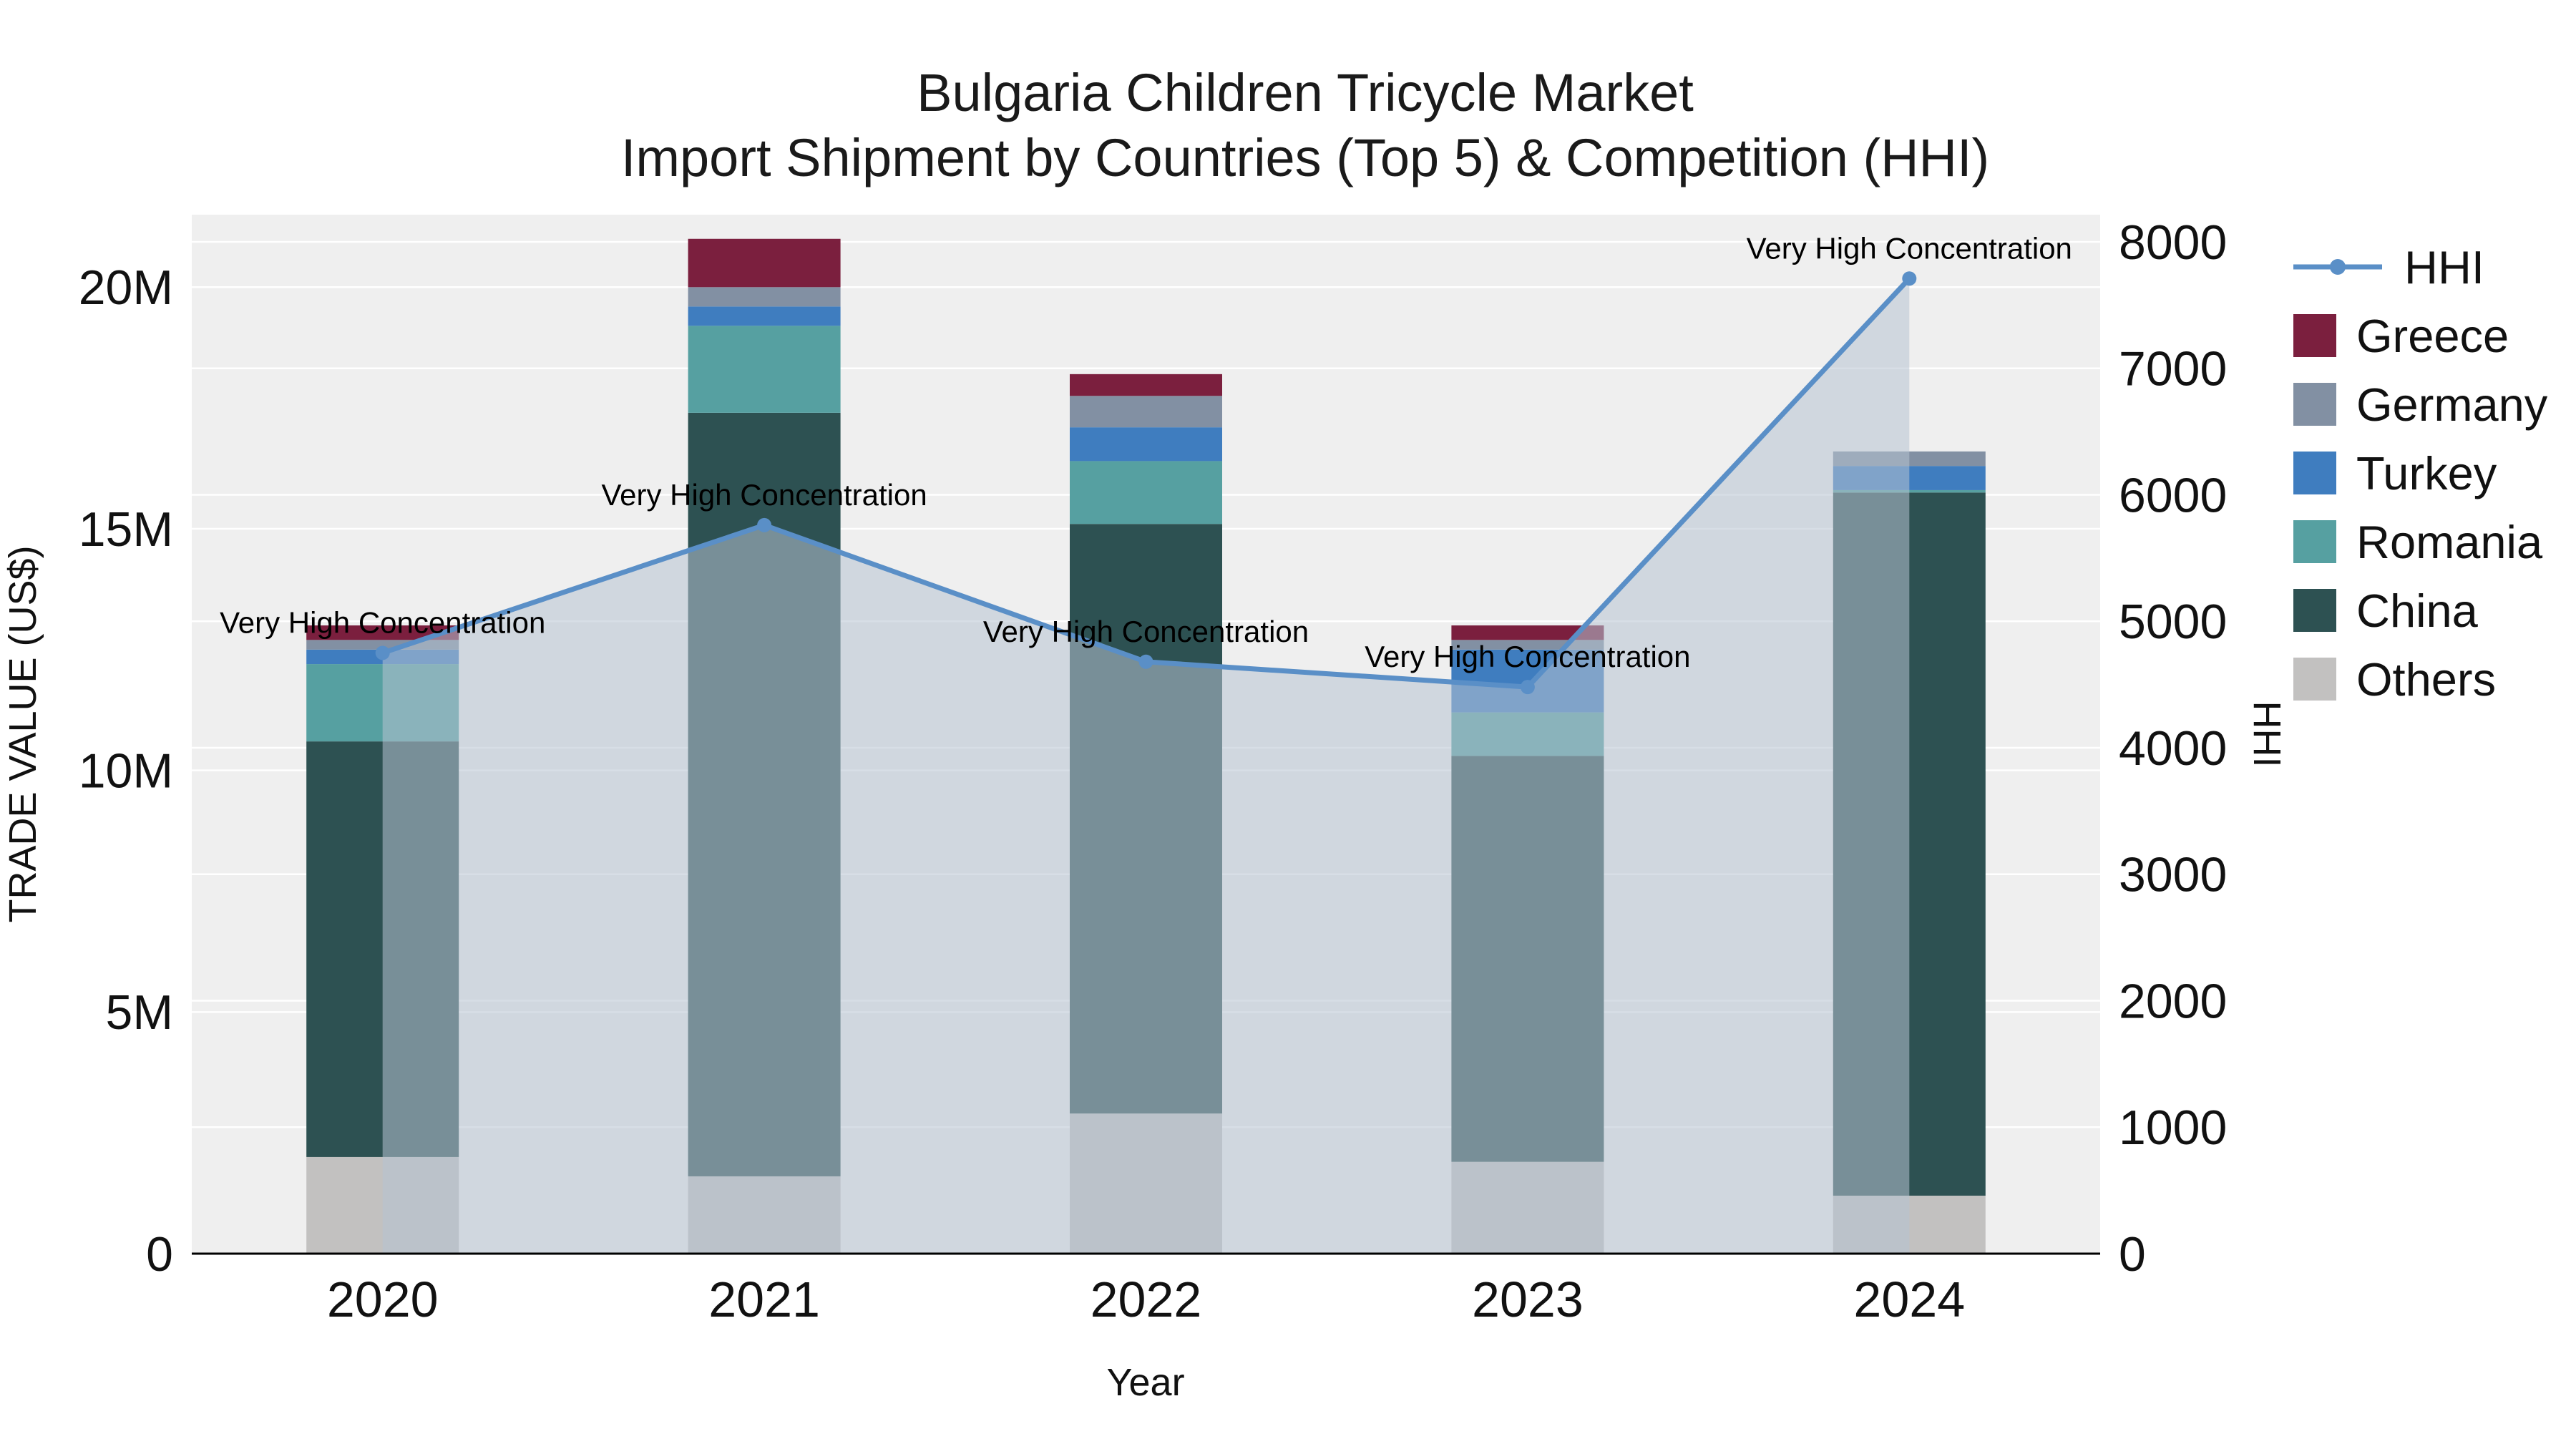  What do you see at coordinates (2426, 679) in the screenshot?
I see `legend-label: Others` at bounding box center [2426, 679].